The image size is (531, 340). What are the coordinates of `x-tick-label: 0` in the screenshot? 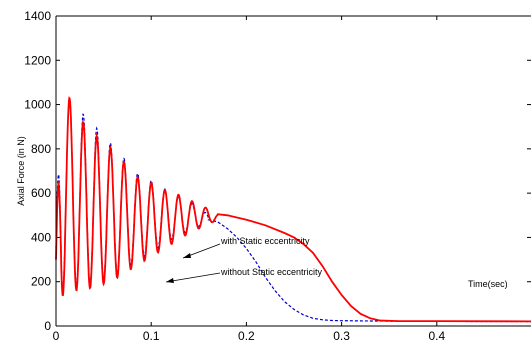 It's located at (56, 334).